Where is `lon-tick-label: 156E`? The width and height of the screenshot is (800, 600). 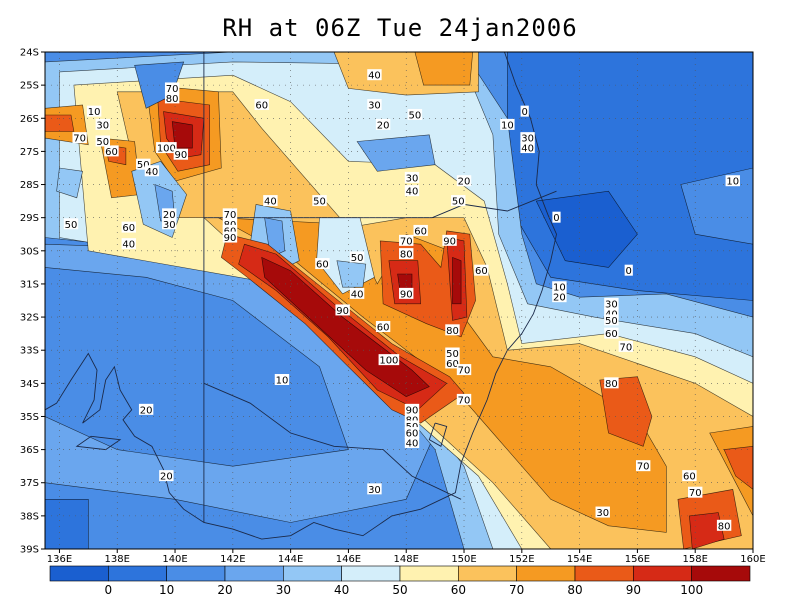
lon-tick-label: 156E is located at coordinates (637, 559).